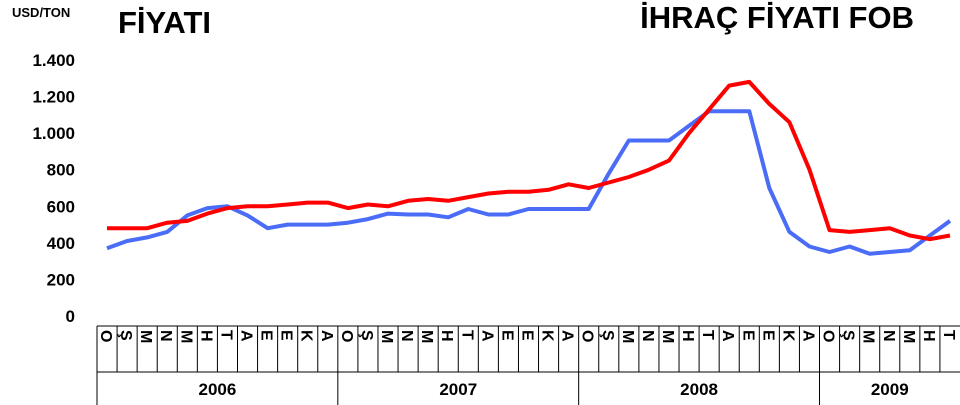 The height and width of the screenshot is (405, 960). I want to click on y-tick-label: 400, so click(61, 243).